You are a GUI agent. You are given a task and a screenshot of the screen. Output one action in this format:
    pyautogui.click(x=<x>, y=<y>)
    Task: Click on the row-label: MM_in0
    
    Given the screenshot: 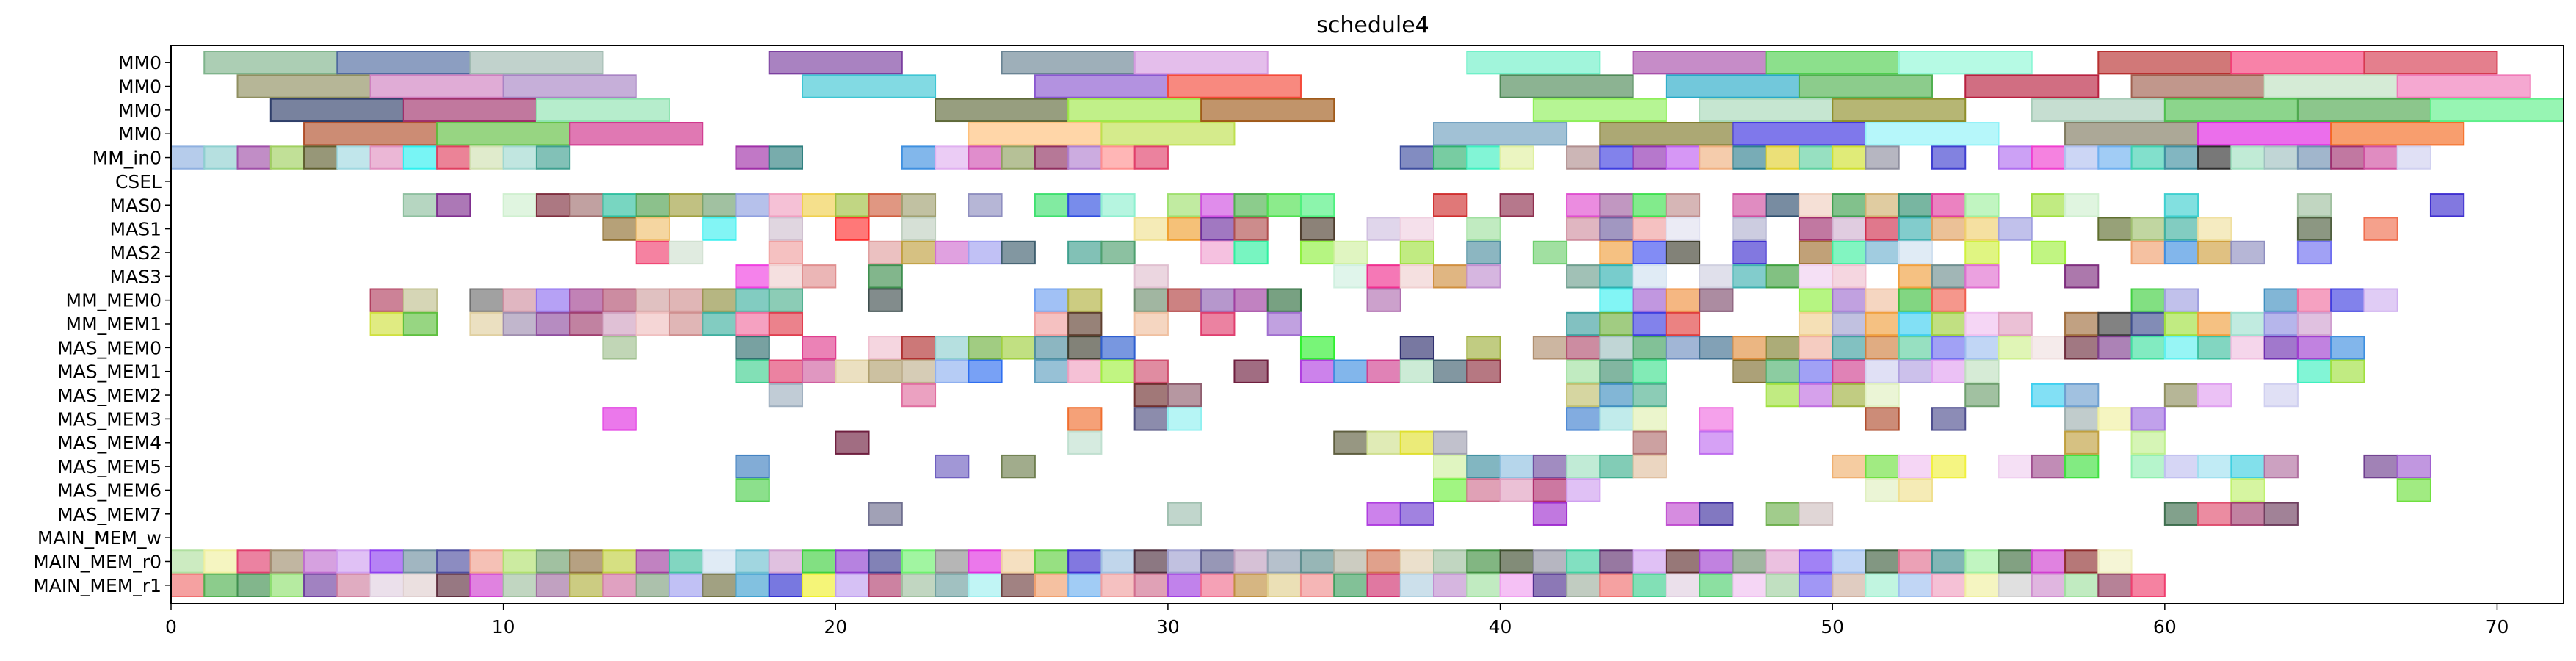 What is the action you would take?
    pyautogui.click(x=127, y=158)
    